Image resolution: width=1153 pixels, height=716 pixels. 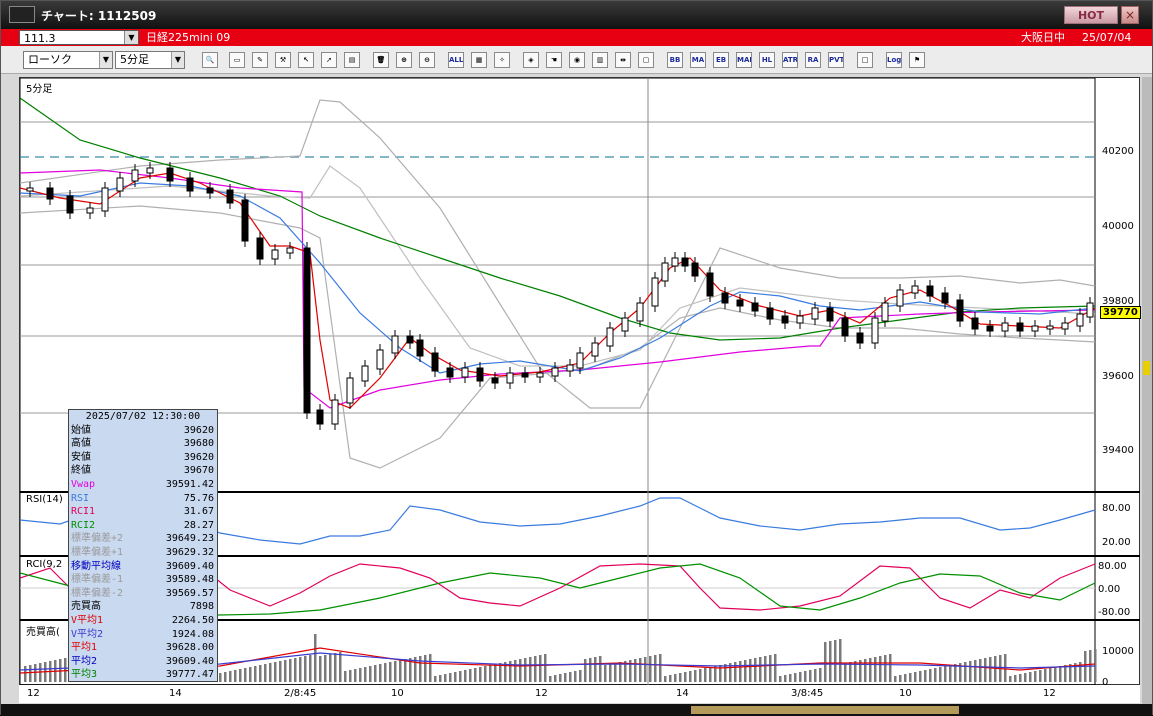 I want to click on symbol-name: 日経225mini 09, so click(x=188, y=37).